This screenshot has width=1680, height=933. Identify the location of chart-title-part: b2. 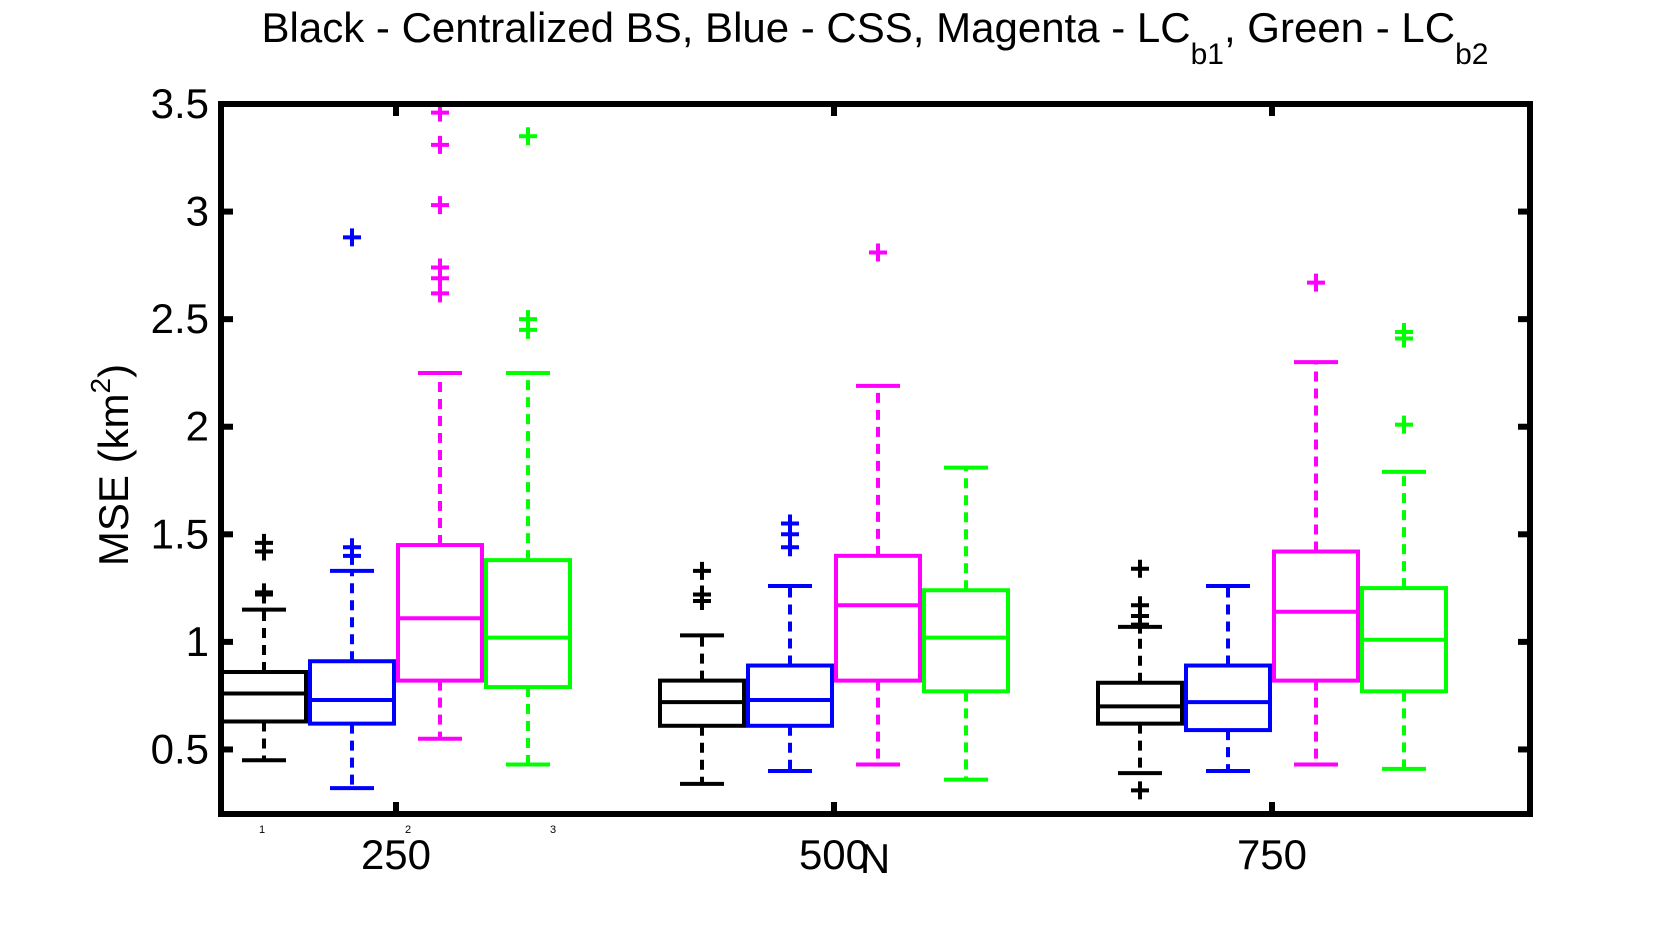
(1471, 54).